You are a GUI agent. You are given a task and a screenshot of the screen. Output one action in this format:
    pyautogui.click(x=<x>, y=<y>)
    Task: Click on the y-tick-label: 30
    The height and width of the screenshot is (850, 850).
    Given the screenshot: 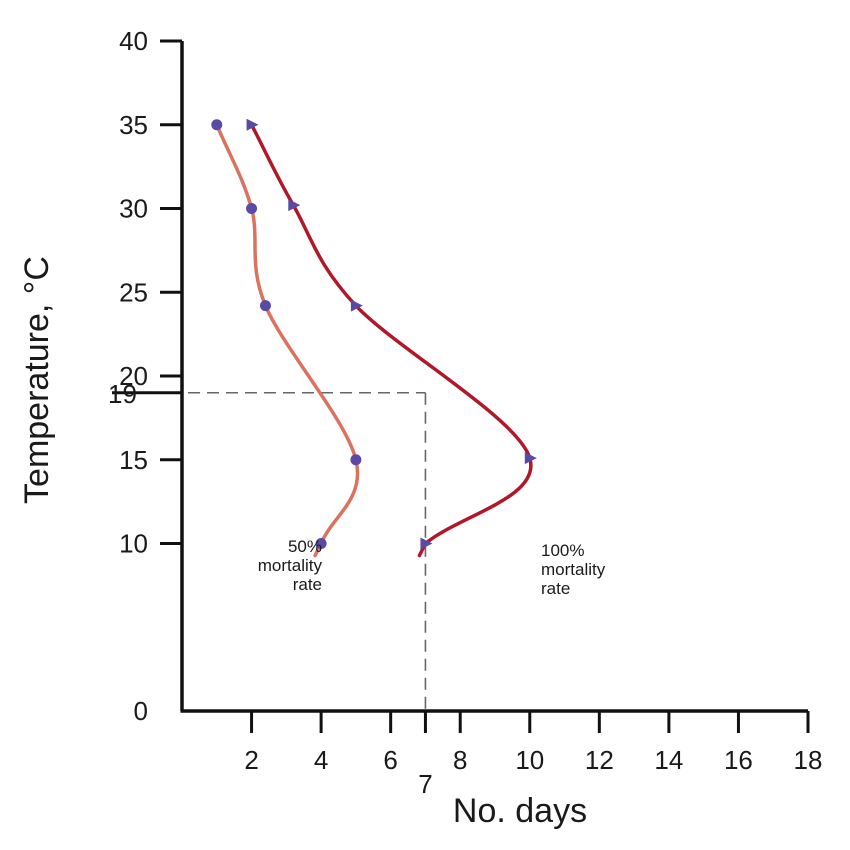 What is the action you would take?
    pyautogui.click(x=133, y=209)
    